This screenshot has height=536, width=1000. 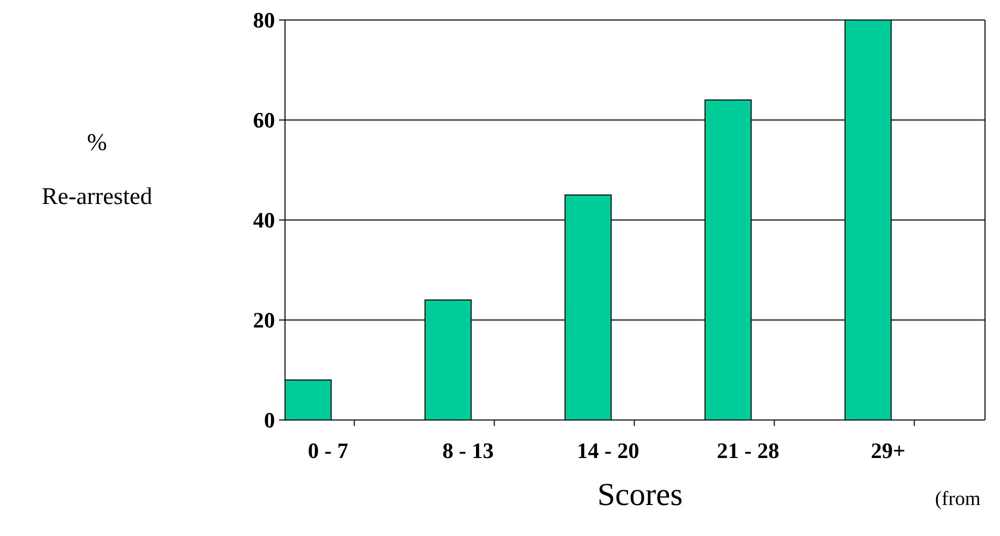 What do you see at coordinates (748, 450) in the screenshot?
I see `x-tick-label: 21 - 28` at bounding box center [748, 450].